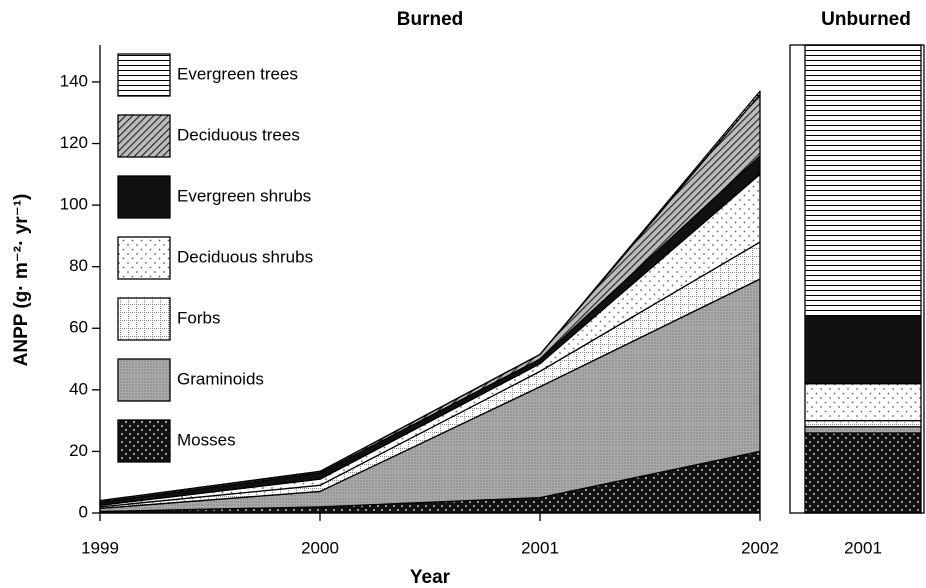 Image resolution: width=926 pixels, height=588 pixels. Describe the element at coordinates (74, 204) in the screenshot. I see `y-tick-label: 100` at that location.